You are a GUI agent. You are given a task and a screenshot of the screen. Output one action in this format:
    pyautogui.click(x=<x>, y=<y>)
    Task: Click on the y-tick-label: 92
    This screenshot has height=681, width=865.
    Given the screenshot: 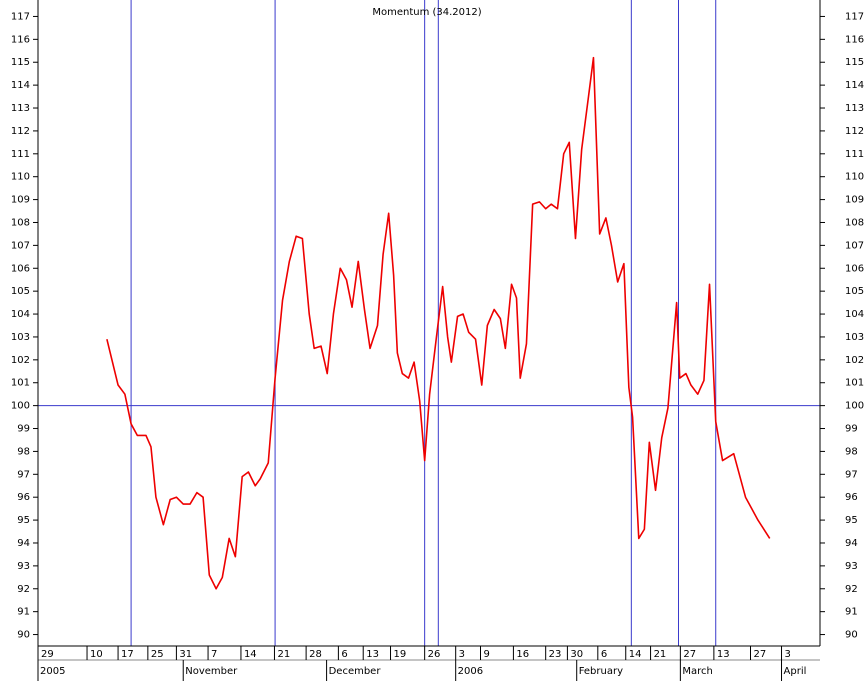 What is the action you would take?
    pyautogui.click(x=23, y=589)
    